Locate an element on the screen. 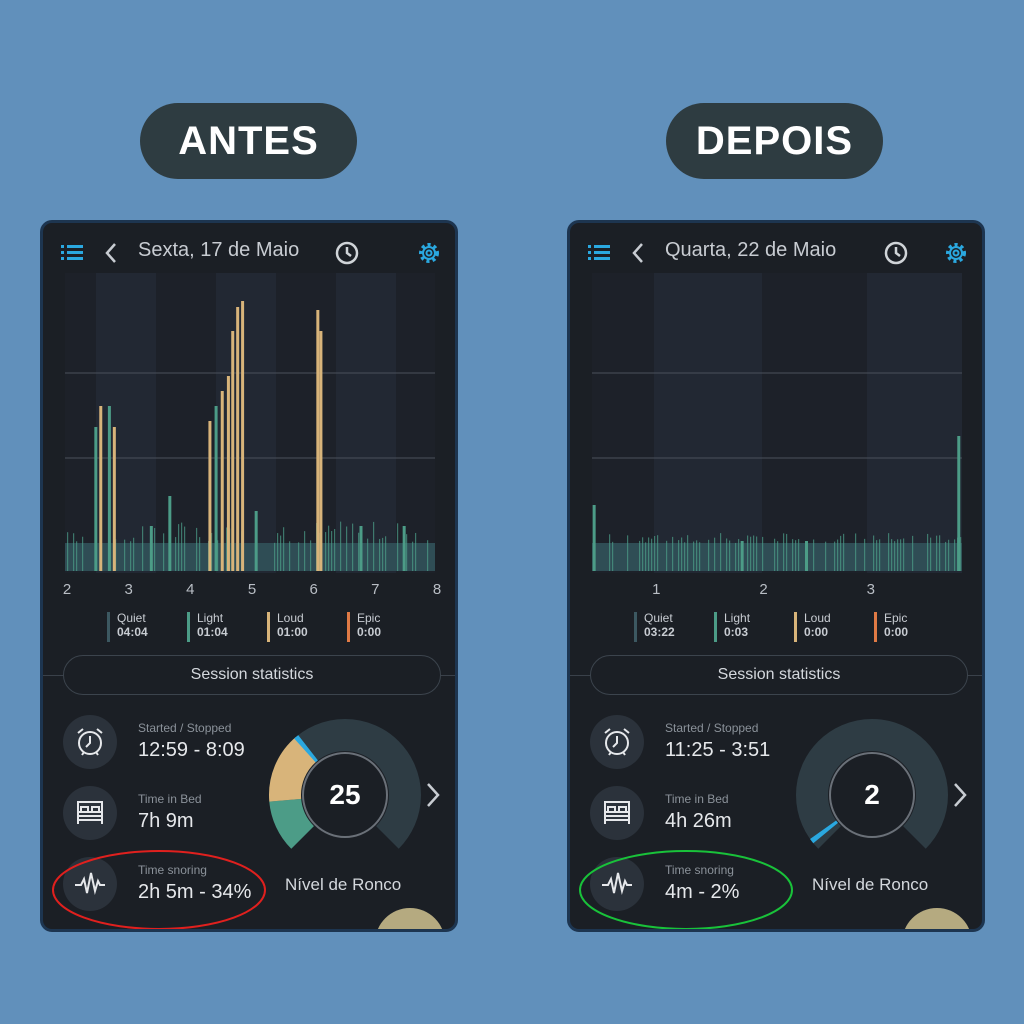 This screenshot has height=1024, width=1024. x-tick-label: 4 is located at coordinates (190, 589).